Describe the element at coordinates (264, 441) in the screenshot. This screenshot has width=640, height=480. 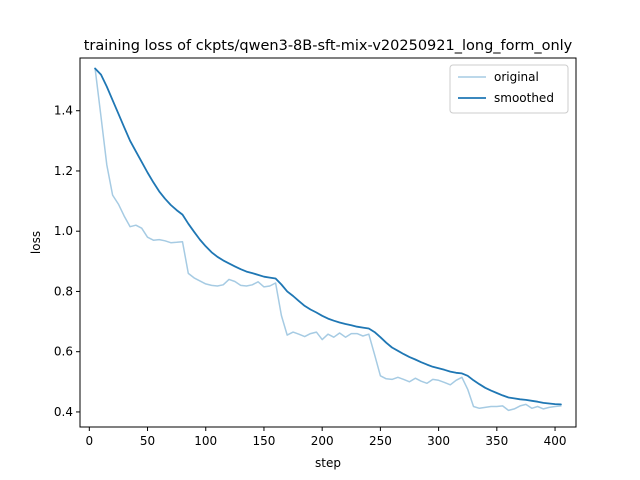
I see `x-tick-label: 150` at that location.